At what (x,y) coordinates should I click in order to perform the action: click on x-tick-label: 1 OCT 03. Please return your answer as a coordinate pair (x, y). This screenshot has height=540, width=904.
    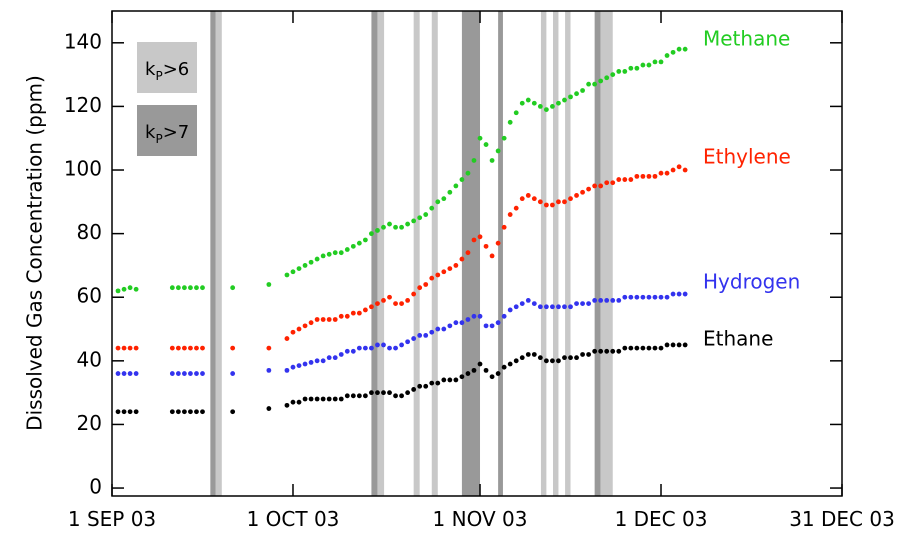
    Looking at the image, I should click on (293, 519).